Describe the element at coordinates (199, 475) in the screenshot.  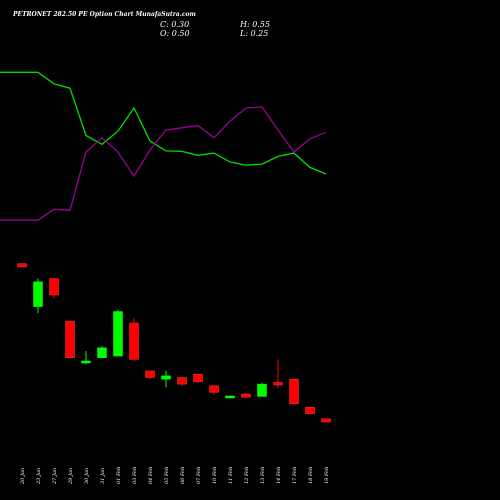
I see `x-tick-label: 07 Feb` at that location.